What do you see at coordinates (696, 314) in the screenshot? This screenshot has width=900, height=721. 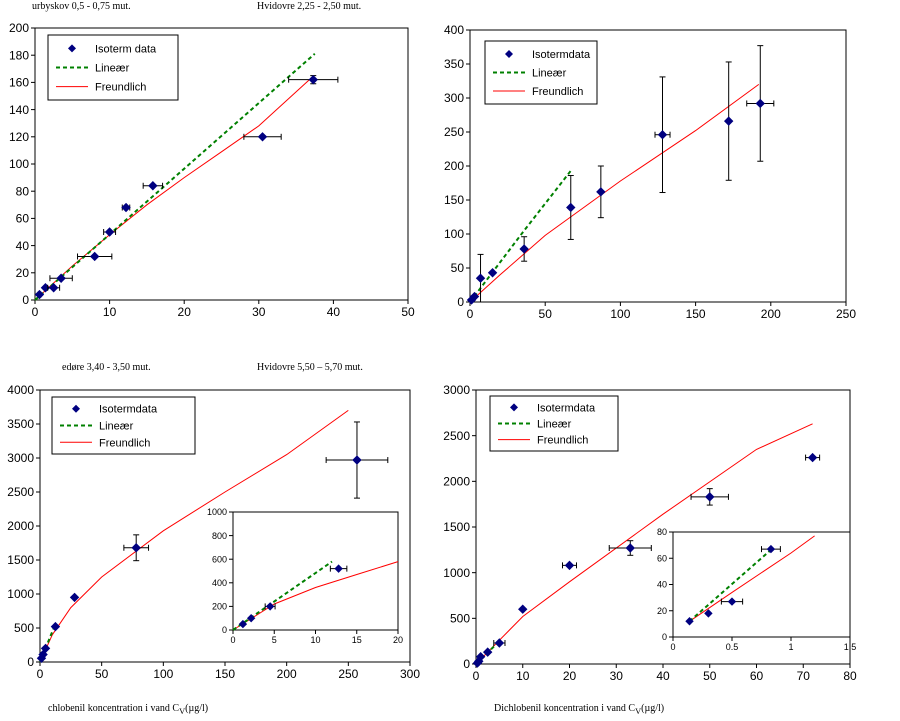 I see `panel-2-x-tick-label: 150` at bounding box center [696, 314].